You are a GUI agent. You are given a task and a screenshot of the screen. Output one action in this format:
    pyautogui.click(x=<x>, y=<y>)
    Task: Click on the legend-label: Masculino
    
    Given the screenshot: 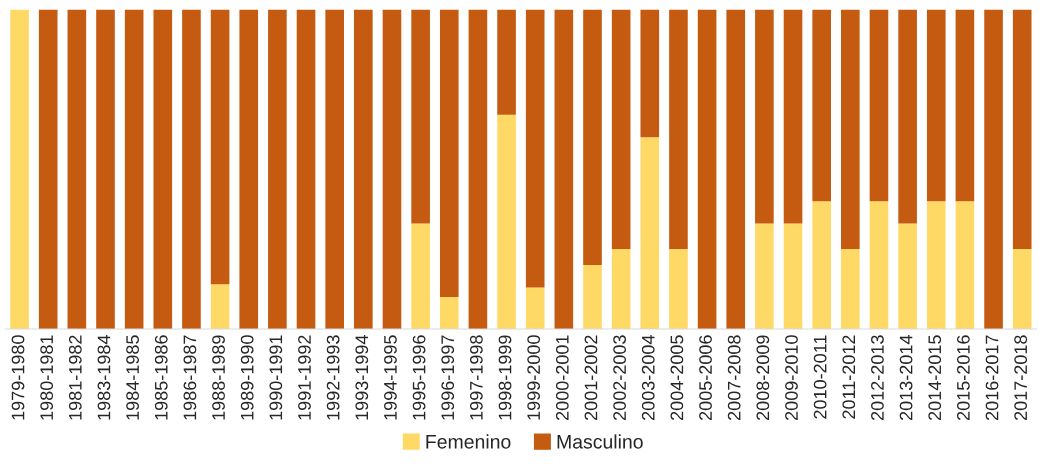 What is the action you would take?
    pyautogui.click(x=600, y=441)
    